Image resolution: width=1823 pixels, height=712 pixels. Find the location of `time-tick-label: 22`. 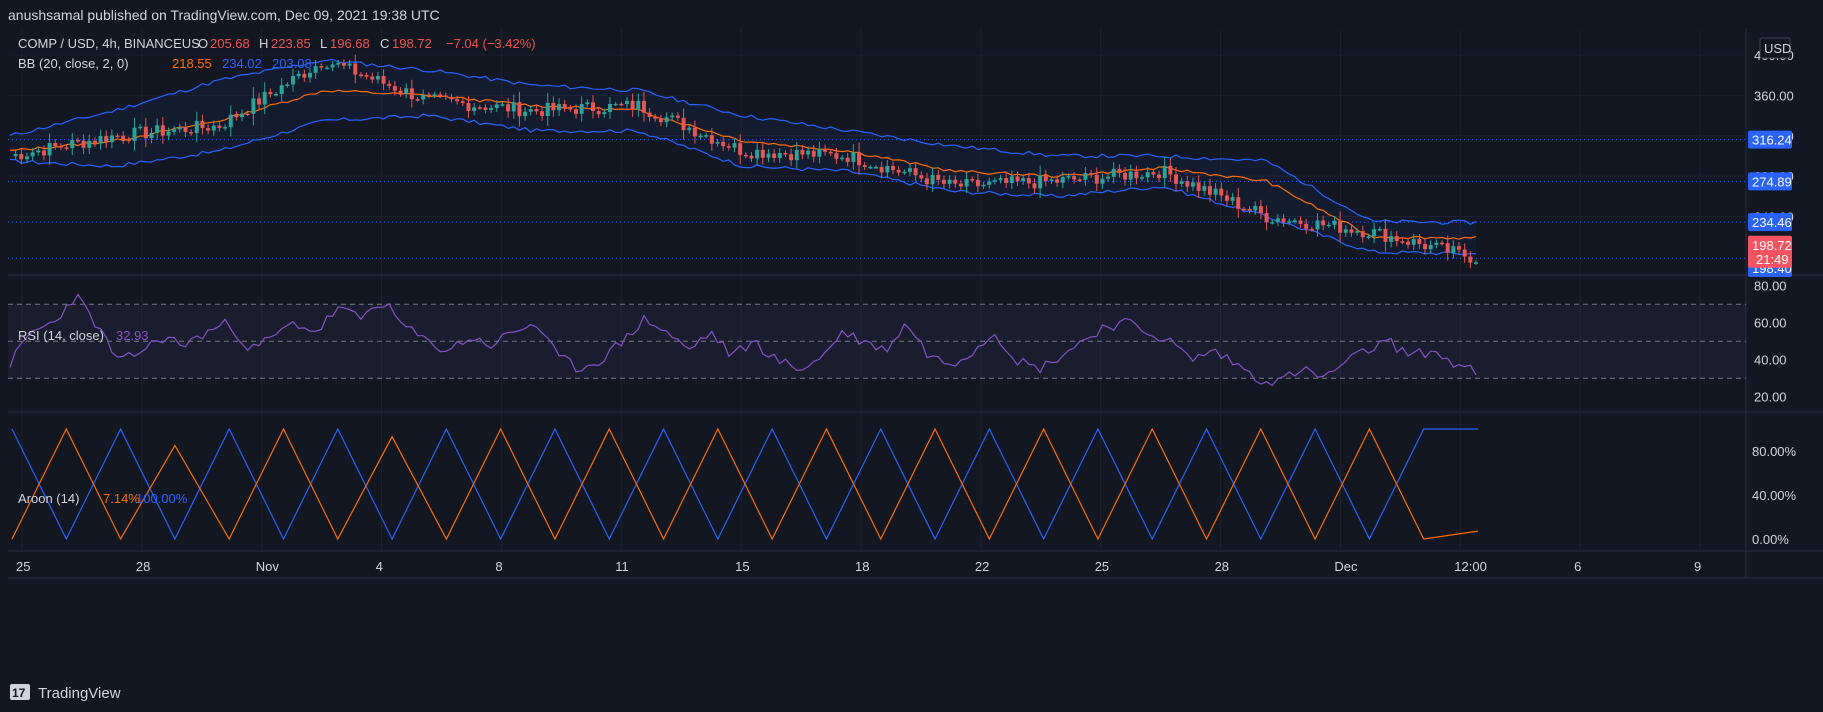

time-tick-label: 22 is located at coordinates (982, 566).